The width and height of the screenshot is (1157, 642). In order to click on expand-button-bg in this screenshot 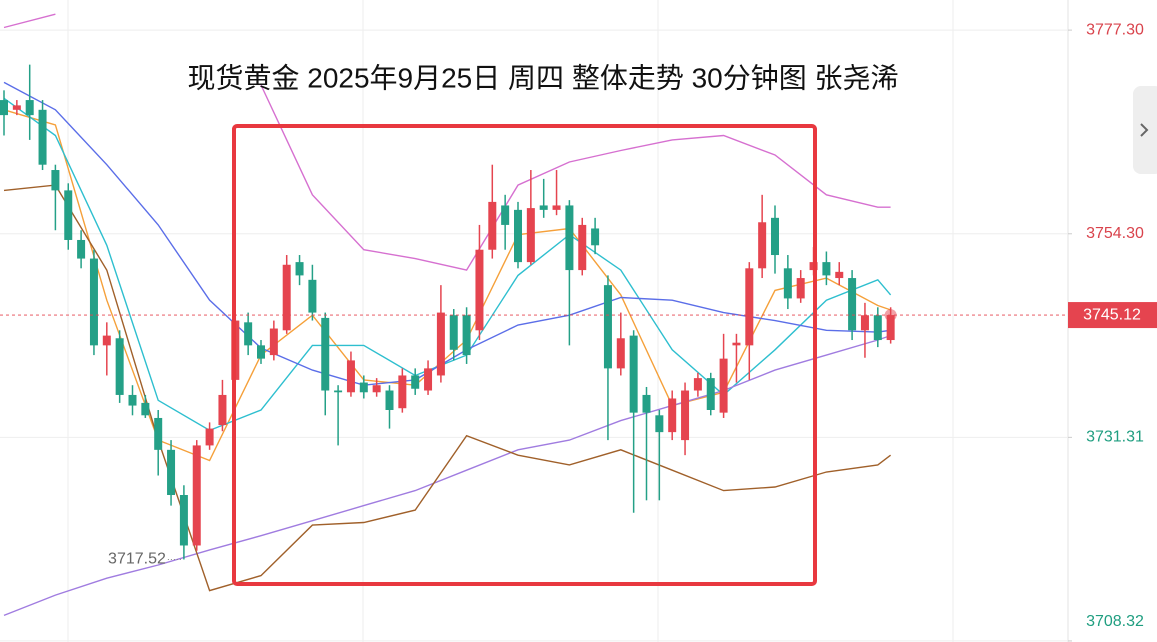, I will do `click(1145, 130)`.